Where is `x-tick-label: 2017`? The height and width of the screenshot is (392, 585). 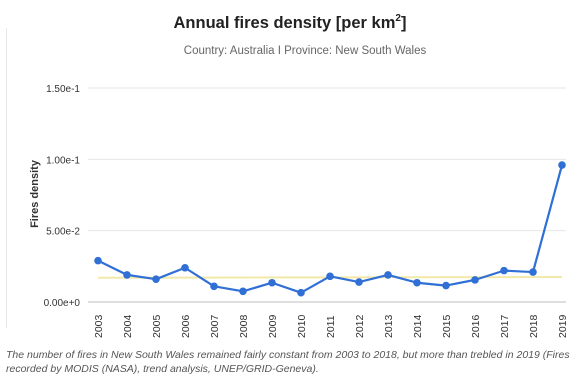 x-tick-label: 2017 is located at coordinates (505, 326).